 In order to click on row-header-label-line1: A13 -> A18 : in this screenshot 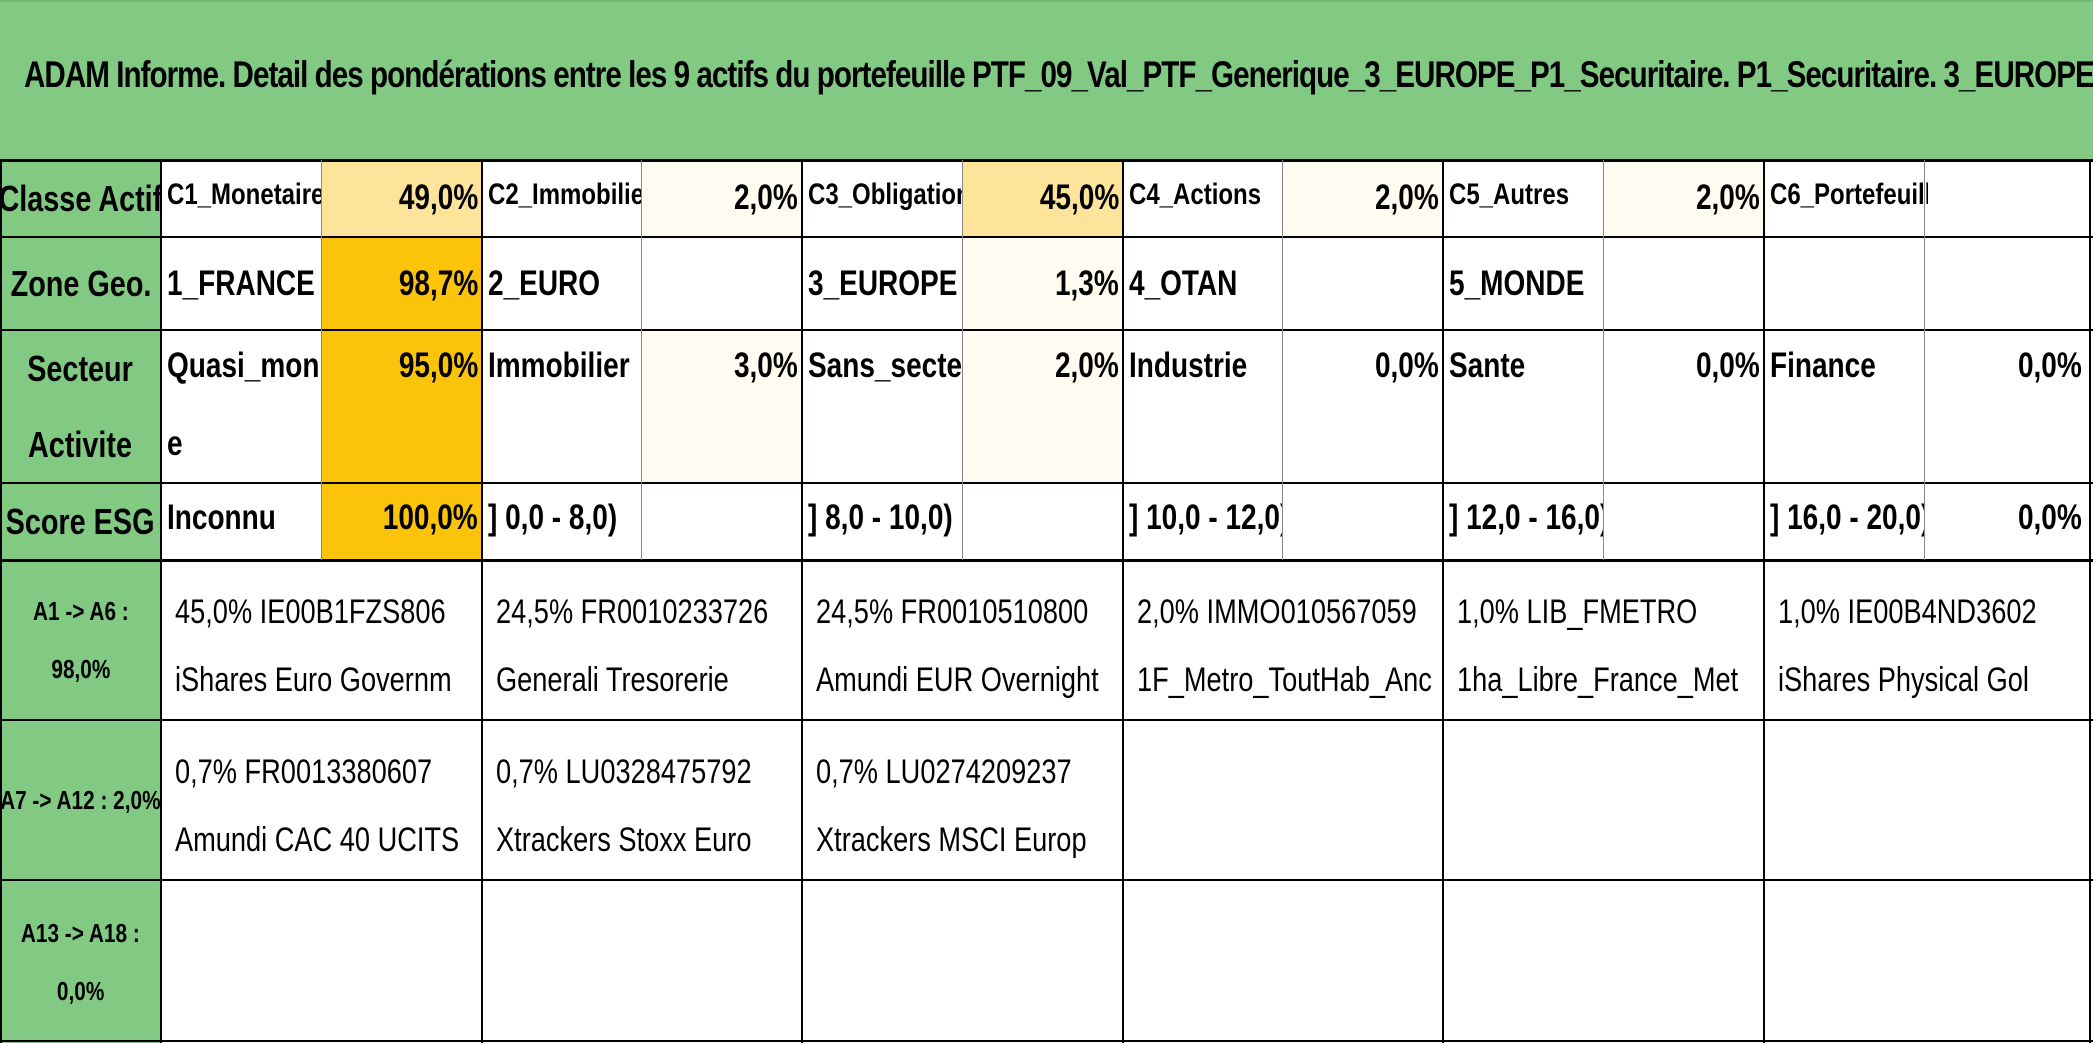, I will do `click(80, 932)`.